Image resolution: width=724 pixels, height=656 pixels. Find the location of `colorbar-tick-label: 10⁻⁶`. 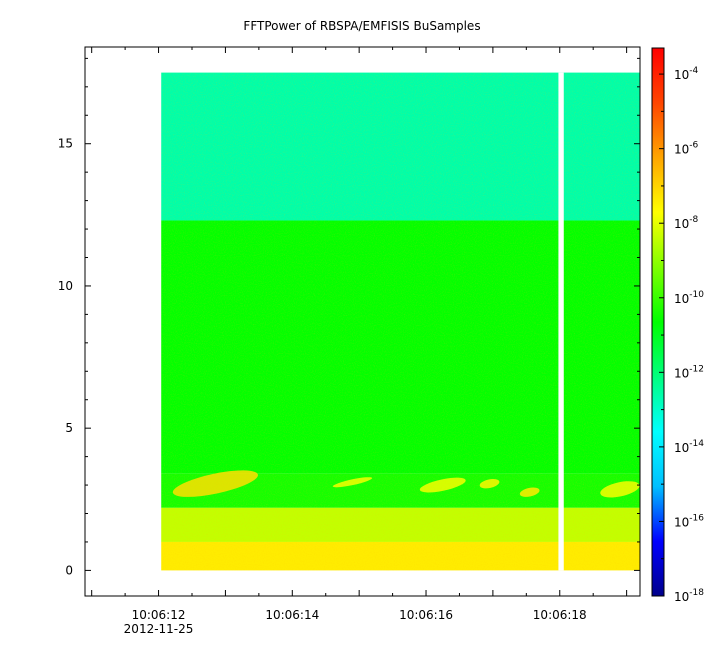

colorbar-tick-label: 10⁻⁶ is located at coordinates (686, 149).